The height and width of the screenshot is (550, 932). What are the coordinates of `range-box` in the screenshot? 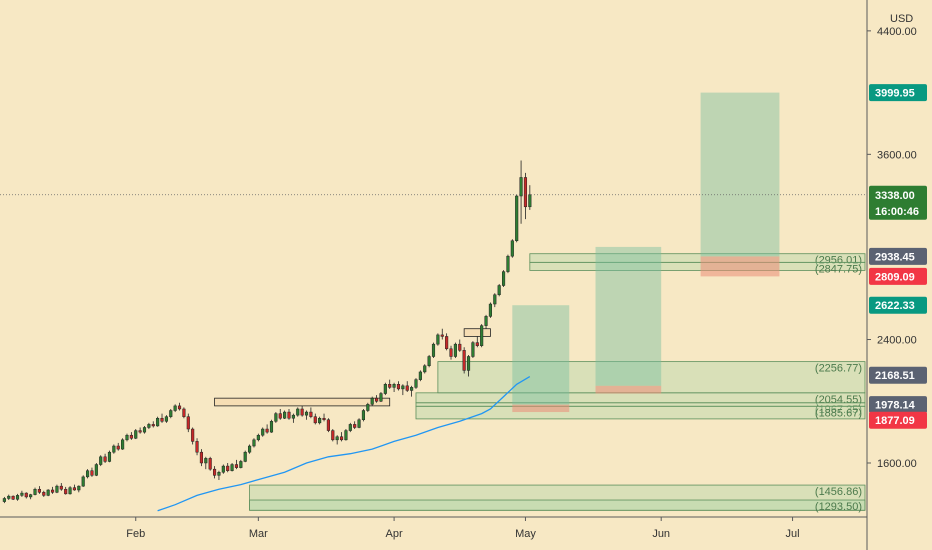 It's located at (477, 332).